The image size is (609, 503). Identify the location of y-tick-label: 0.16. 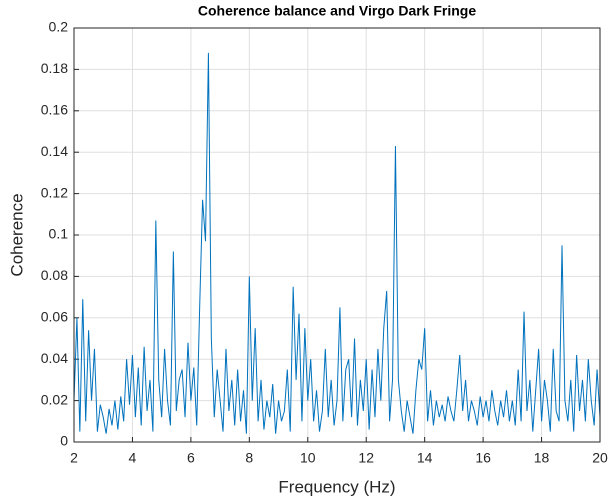
(54, 110).